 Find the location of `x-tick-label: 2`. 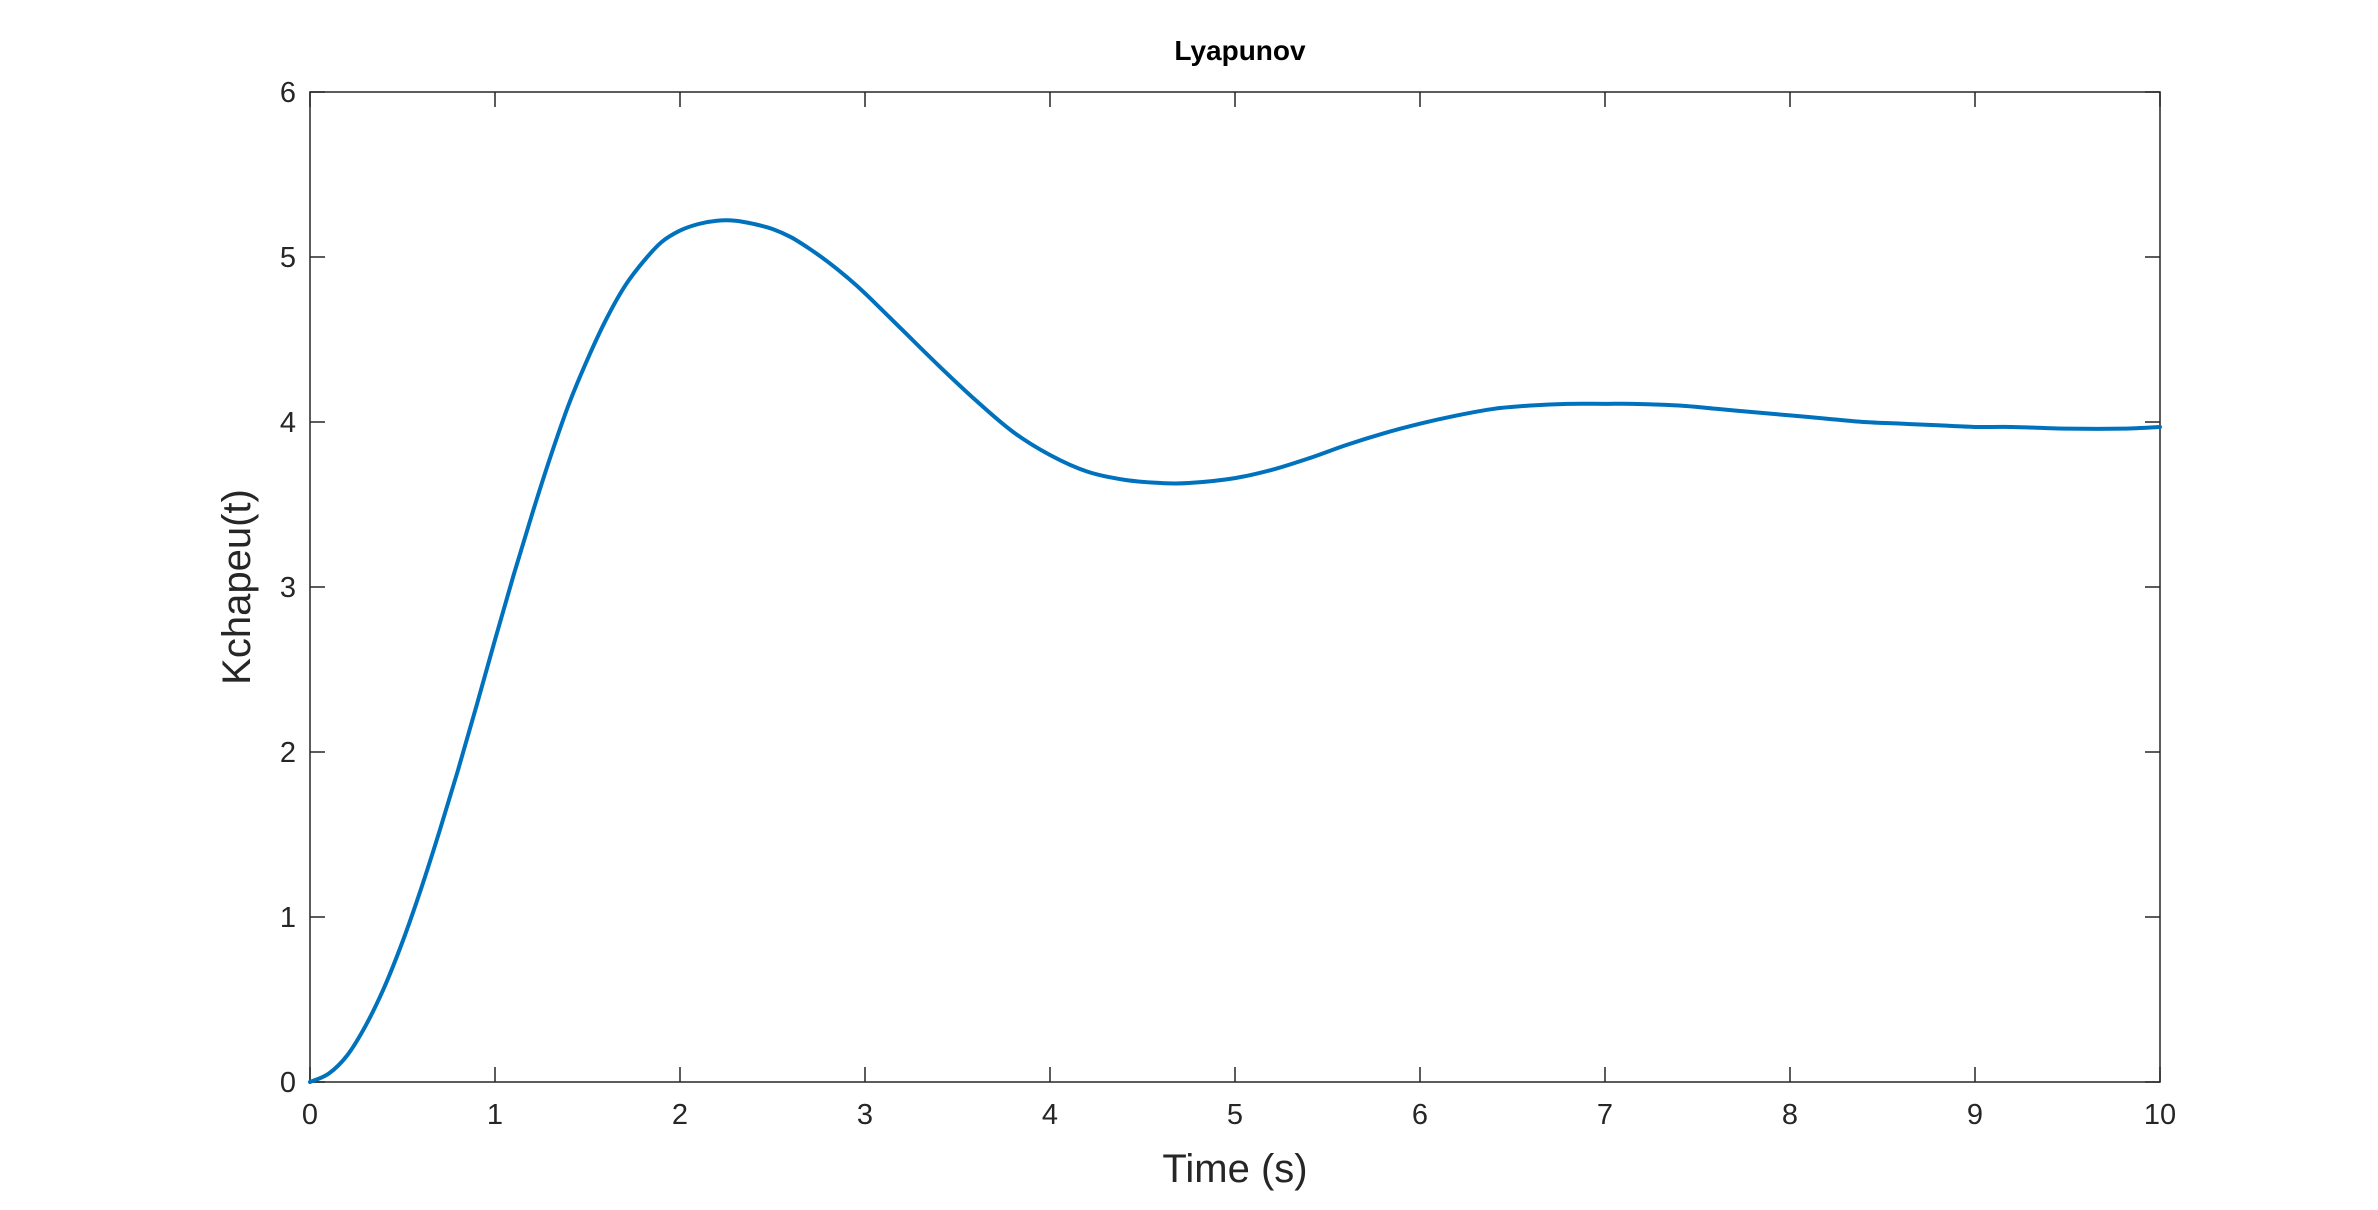

x-tick-label: 2 is located at coordinates (680, 1115).